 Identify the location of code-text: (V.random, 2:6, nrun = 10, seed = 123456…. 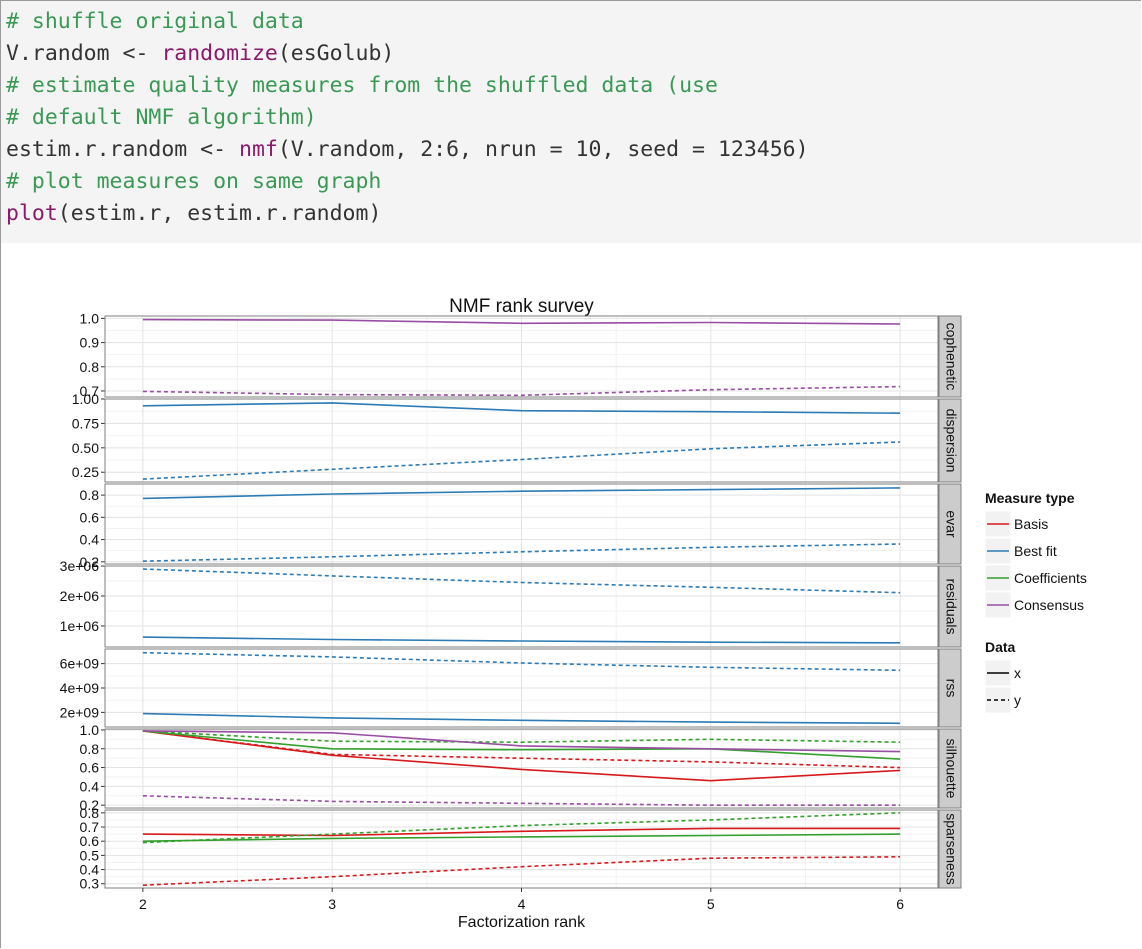
(543, 149).